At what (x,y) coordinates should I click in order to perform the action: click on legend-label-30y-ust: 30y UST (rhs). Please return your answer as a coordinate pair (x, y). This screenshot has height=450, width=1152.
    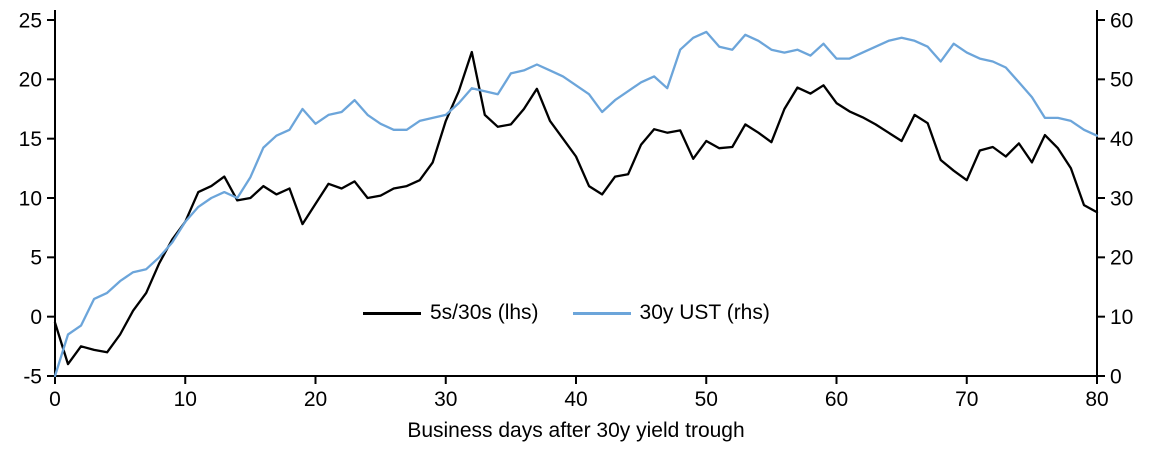
    Looking at the image, I should click on (704, 312).